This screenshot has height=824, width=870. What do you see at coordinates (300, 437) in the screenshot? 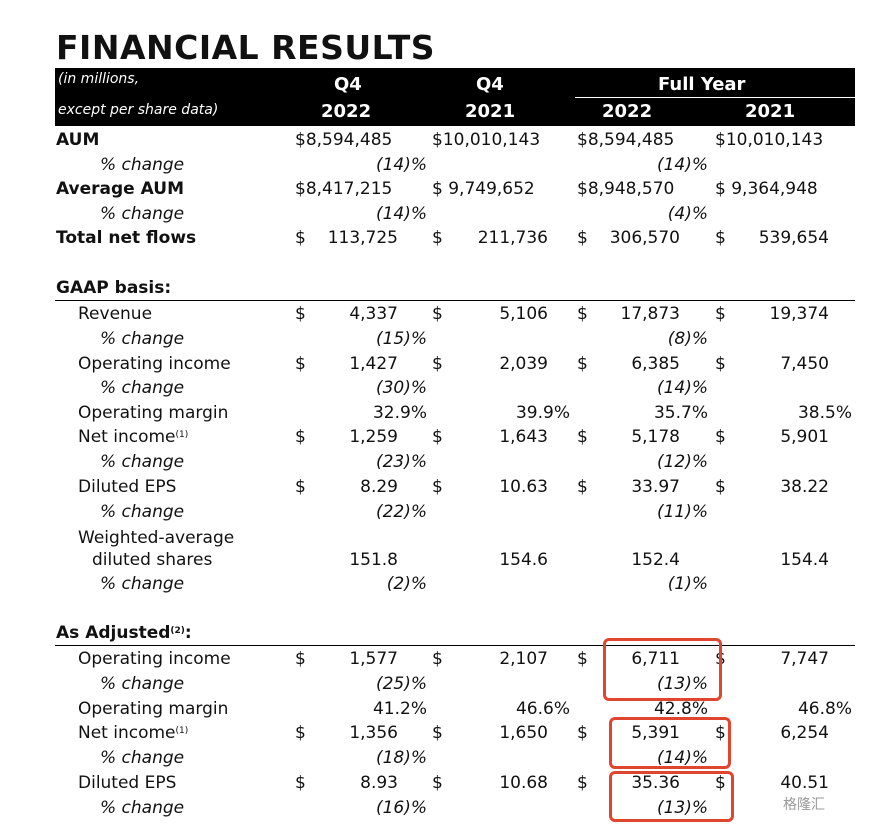
I see `dollar-sign-netinc-0: $` at bounding box center [300, 437].